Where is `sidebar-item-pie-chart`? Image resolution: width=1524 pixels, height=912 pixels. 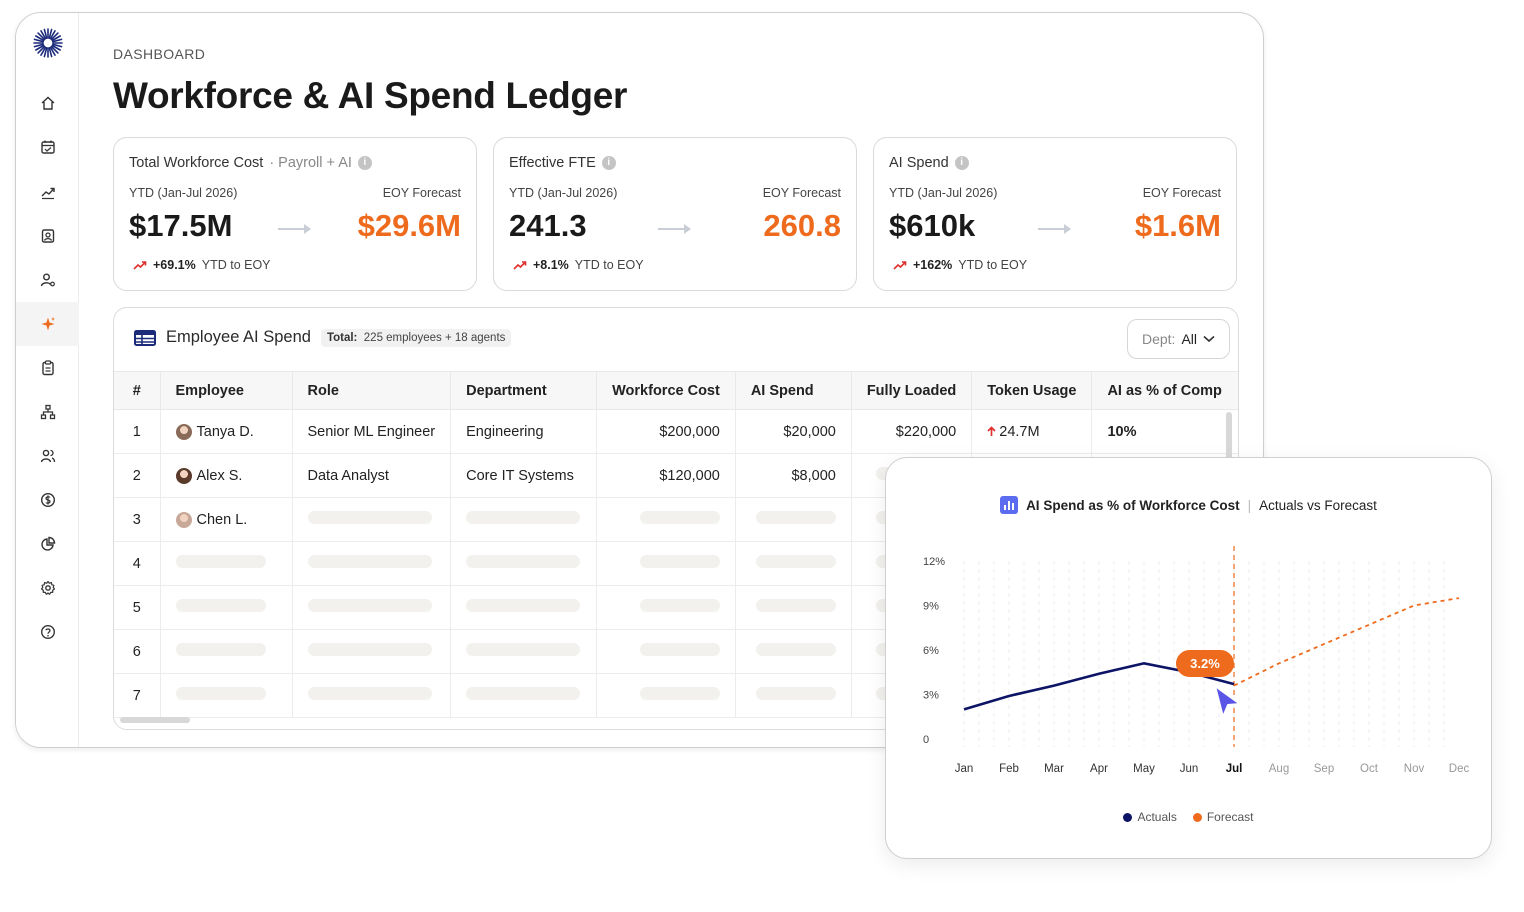
sidebar-item-pie-chart is located at coordinates (47, 544).